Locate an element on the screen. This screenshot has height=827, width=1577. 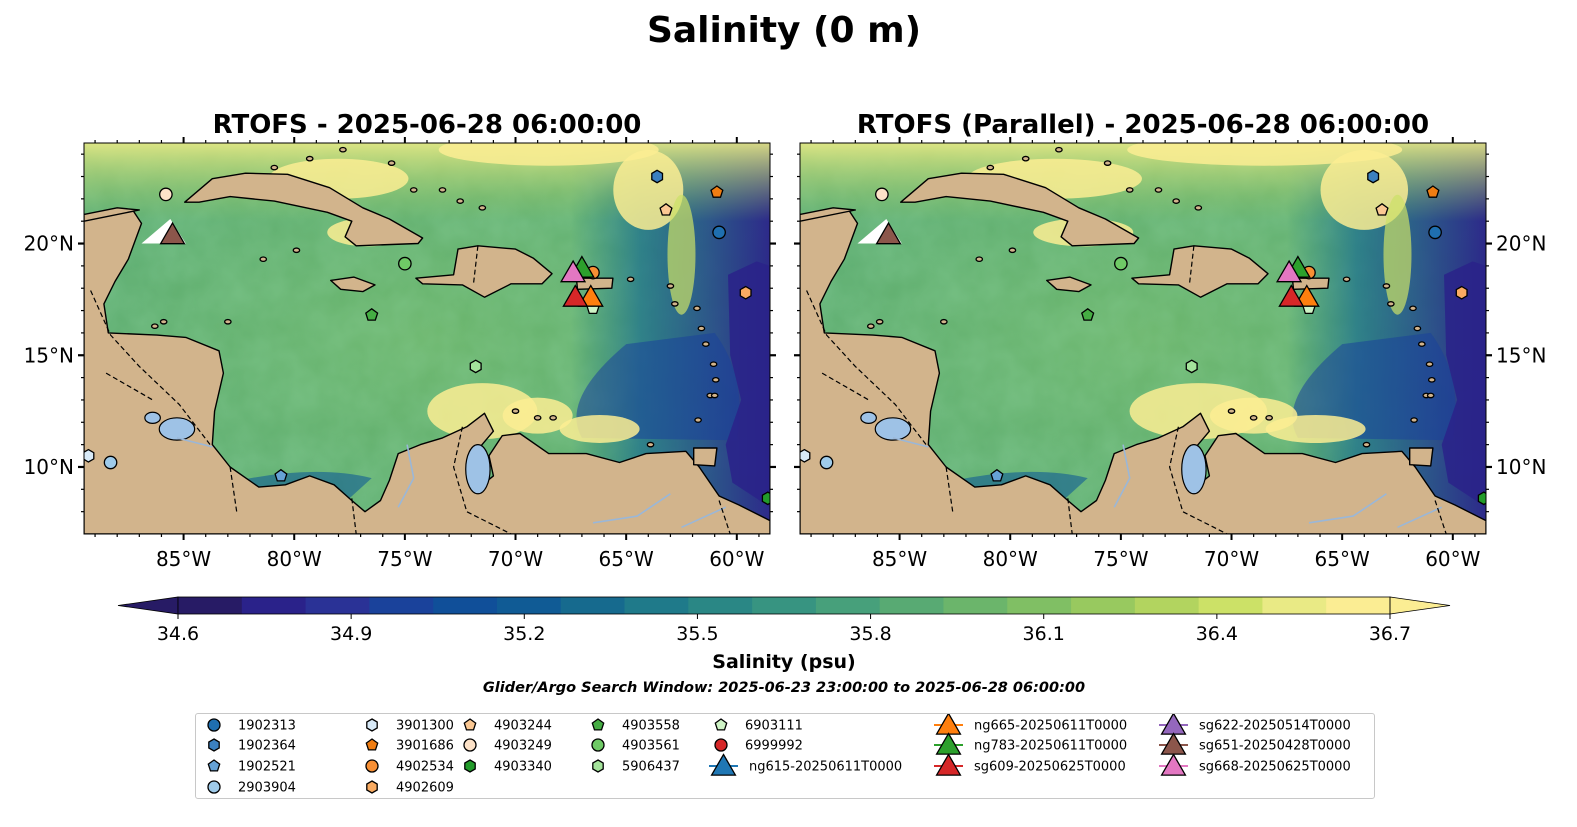
legend-entry: 6999992 is located at coordinates (758, 746).